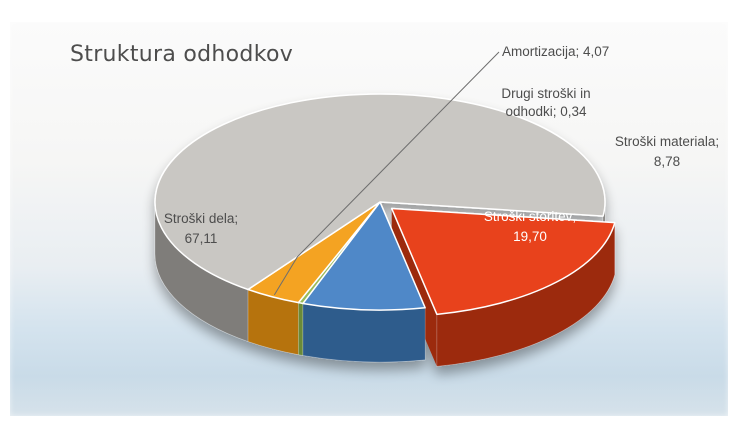  I want to click on pie-slice-stroski-storitev, so click(503, 261).